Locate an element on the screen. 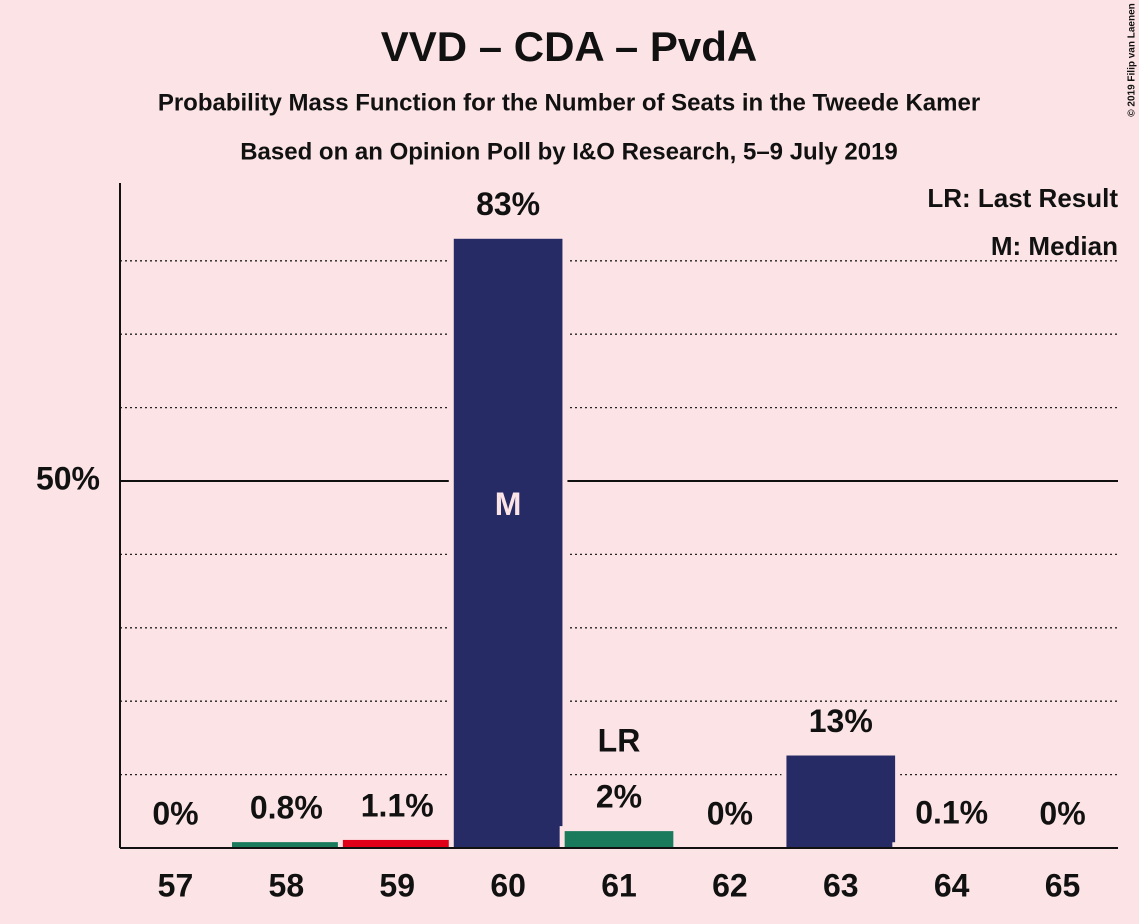 This screenshot has height=924, width=1139. x-tick-label: 58 is located at coordinates (287, 885).